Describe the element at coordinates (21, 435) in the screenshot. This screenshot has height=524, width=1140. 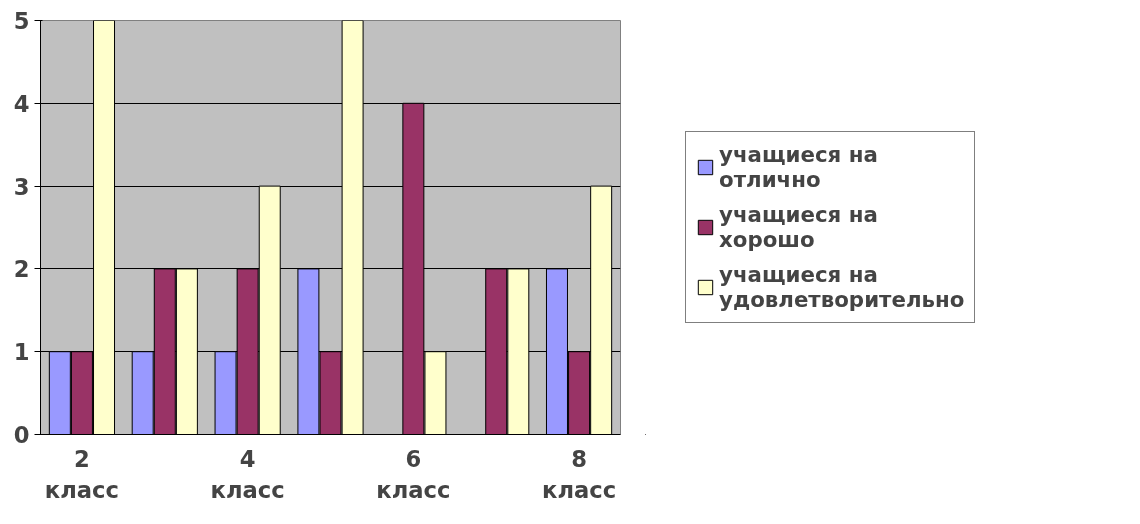
I see `y-tick-label: 0` at that location.